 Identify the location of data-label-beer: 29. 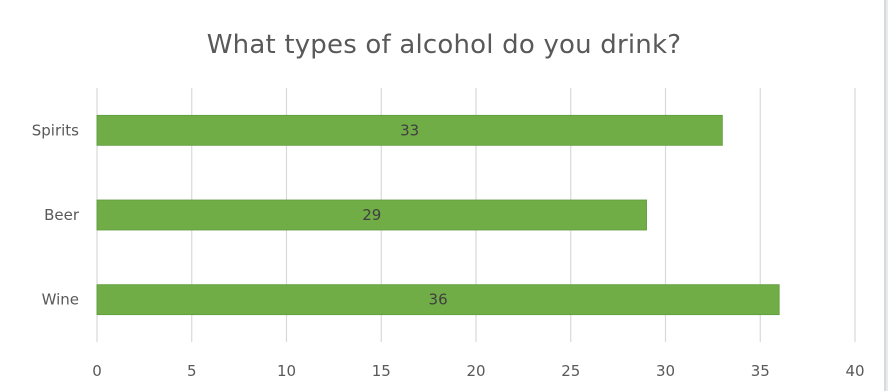
(371, 215).